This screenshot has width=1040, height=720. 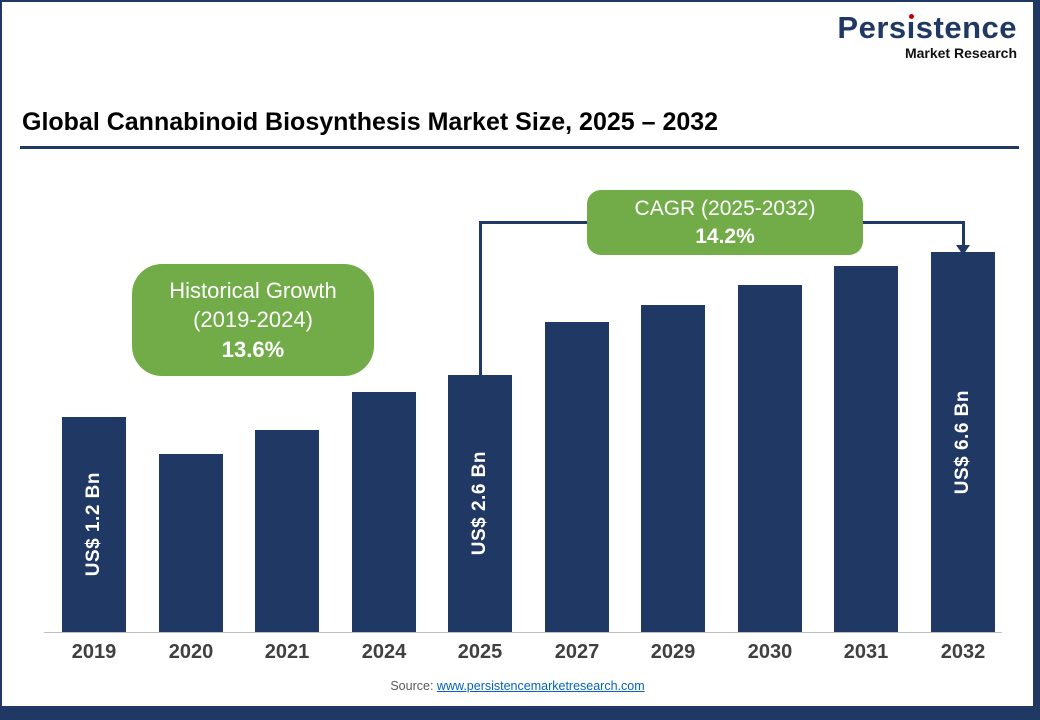 I want to click on year-label: 2020, so click(x=191, y=652).